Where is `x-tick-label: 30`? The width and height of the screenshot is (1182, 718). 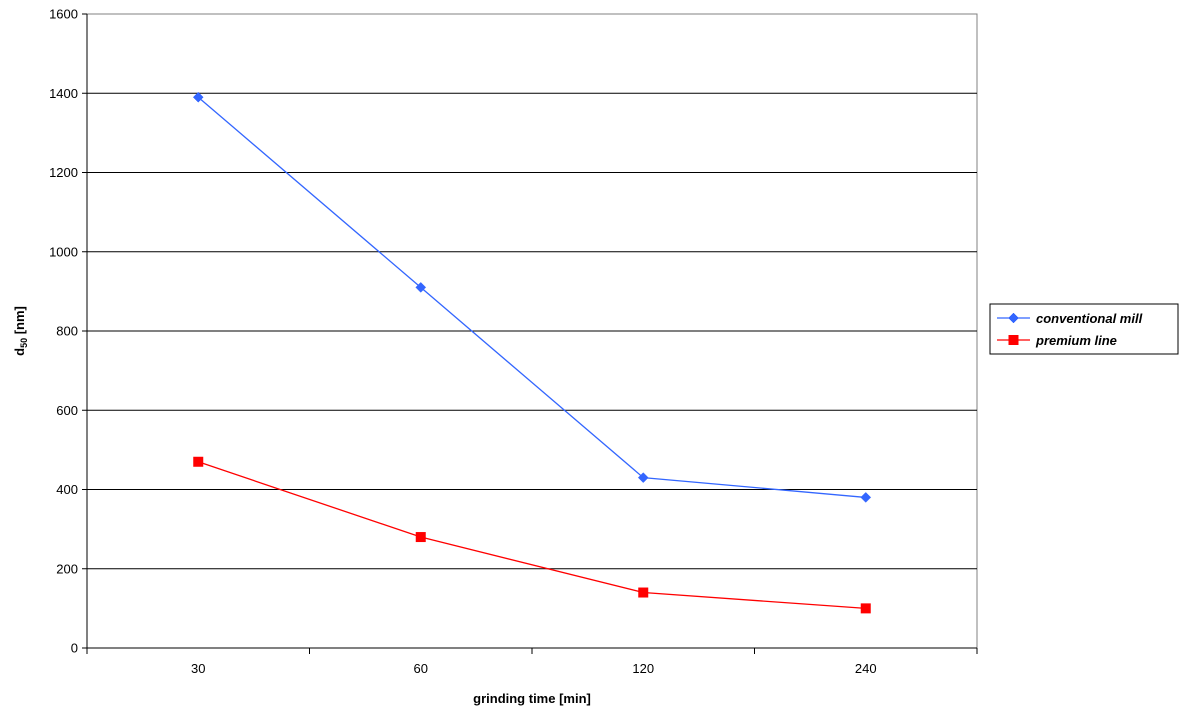 x-tick-label: 30 is located at coordinates (198, 668).